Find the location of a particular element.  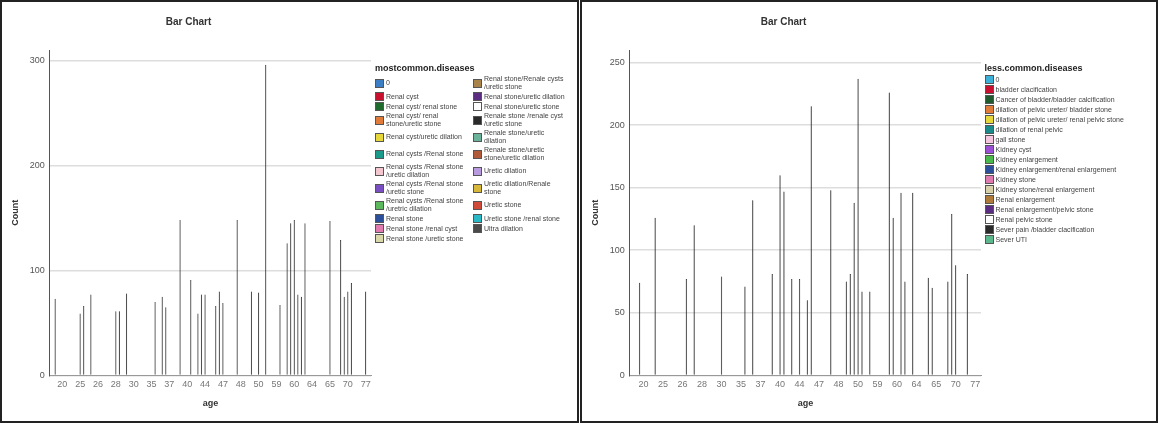

y-tick-label: 50 is located at coordinates (619, 312).